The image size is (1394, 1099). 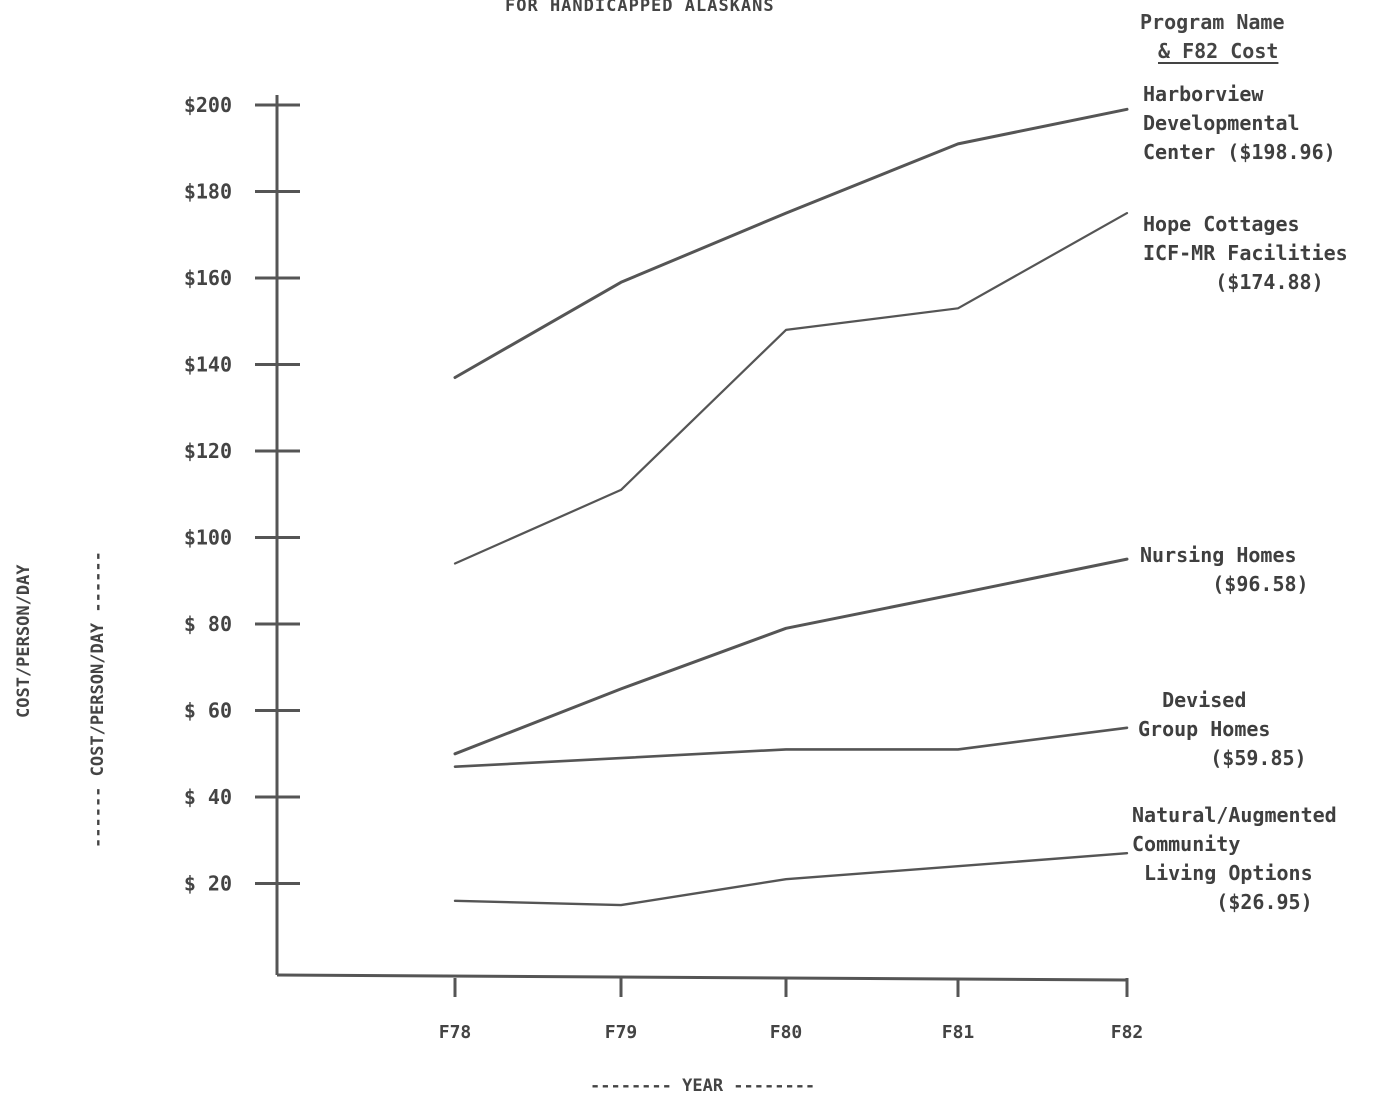 What do you see at coordinates (702, 977) in the screenshot?
I see `x-axis-line` at bounding box center [702, 977].